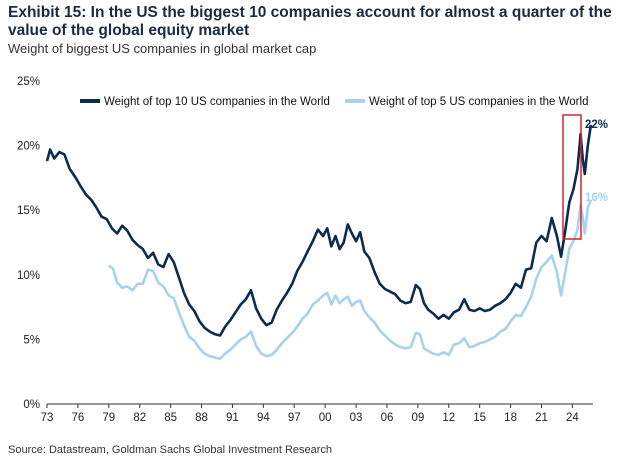 This screenshot has width=624, height=466. Describe the element at coordinates (31, 405) in the screenshot. I see `y-tick-label: 0%` at that location.